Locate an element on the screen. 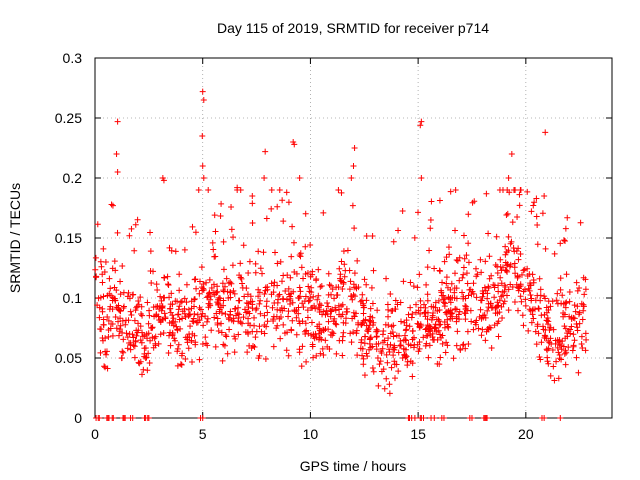 This screenshot has width=640, height=480. x-tick-label: 20 is located at coordinates (526, 434).